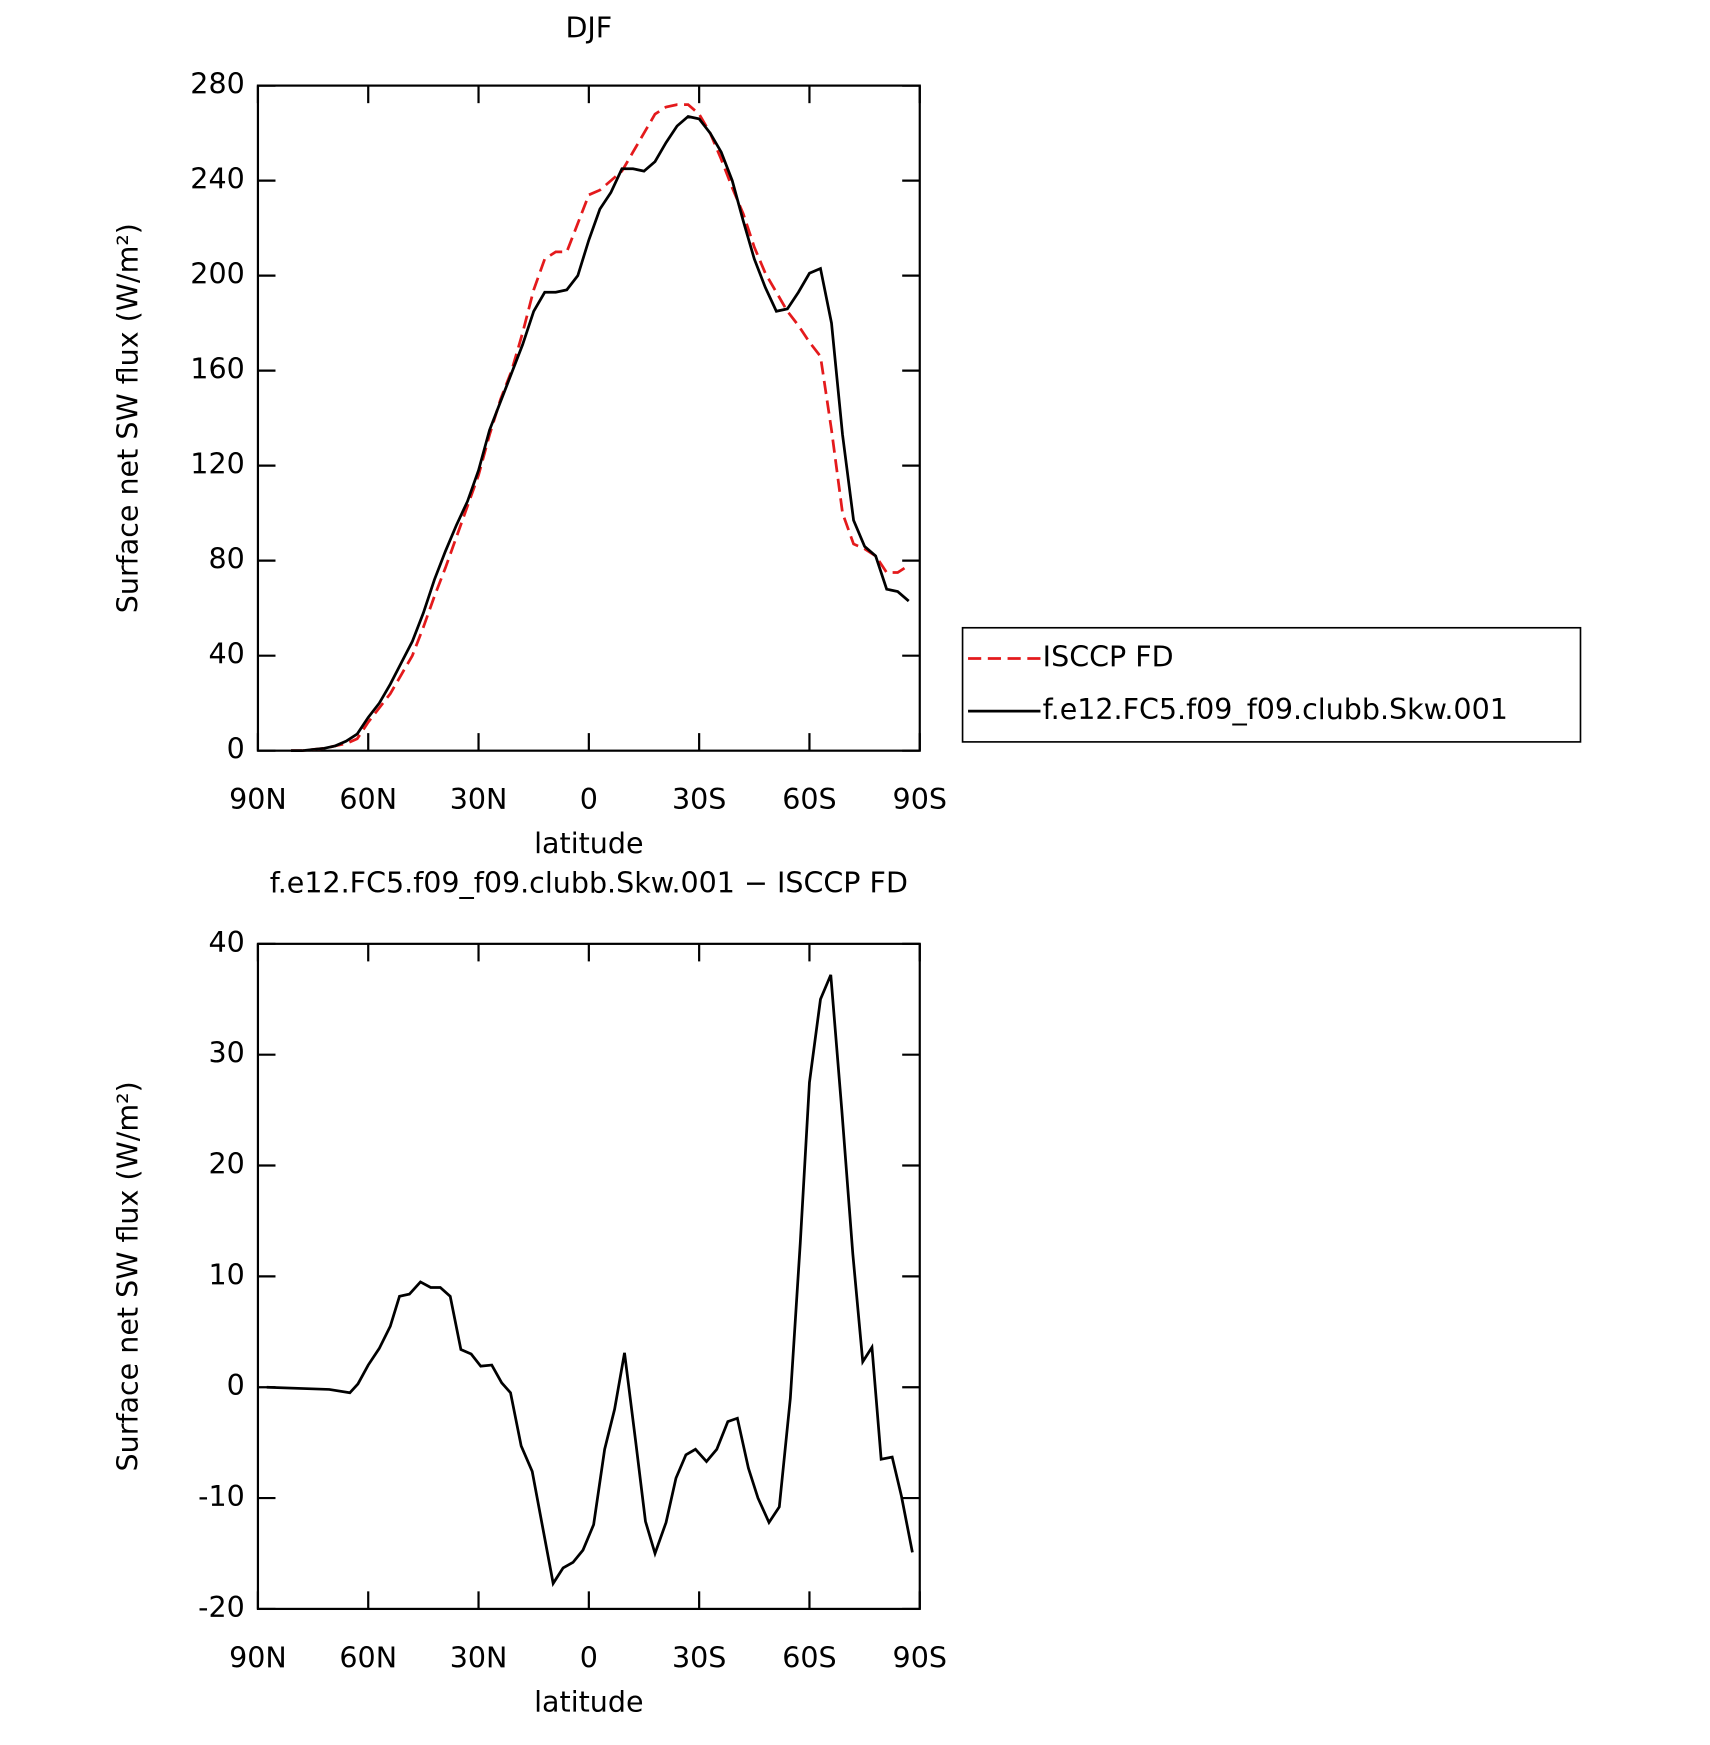 The width and height of the screenshot is (1710, 1745). Describe the element at coordinates (221, 1607) in the screenshot. I see `y-tick-label: -20` at that location.